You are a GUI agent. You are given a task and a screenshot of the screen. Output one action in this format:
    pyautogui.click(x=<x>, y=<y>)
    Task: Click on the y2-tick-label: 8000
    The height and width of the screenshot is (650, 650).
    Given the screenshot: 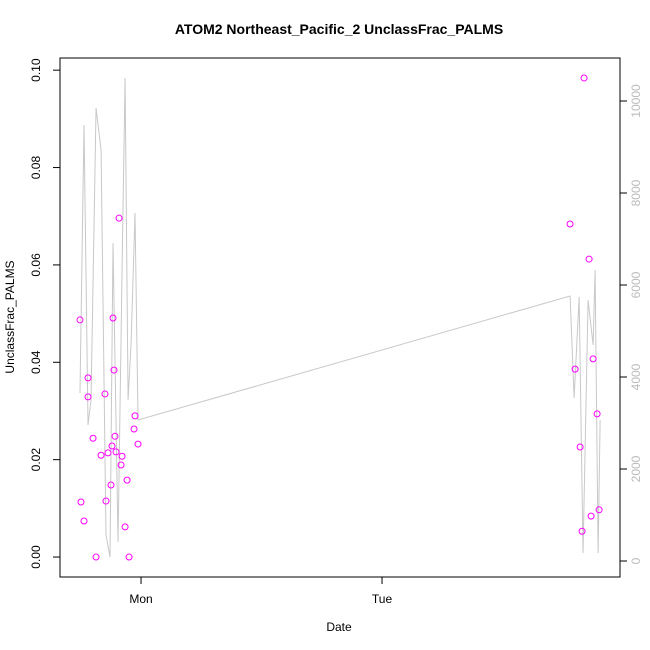 What is the action you would take?
    pyautogui.click(x=636, y=192)
    